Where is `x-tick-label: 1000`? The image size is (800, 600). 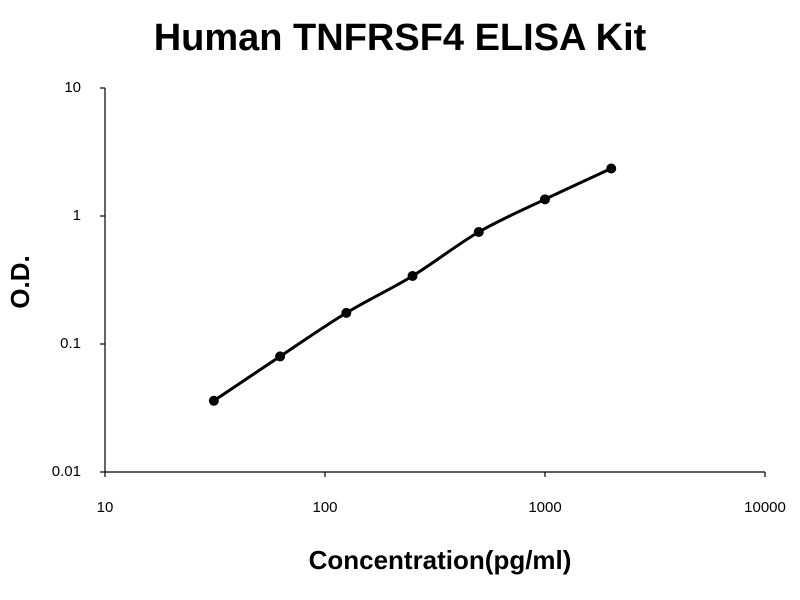
x-tick-label: 1000 is located at coordinates (544, 507).